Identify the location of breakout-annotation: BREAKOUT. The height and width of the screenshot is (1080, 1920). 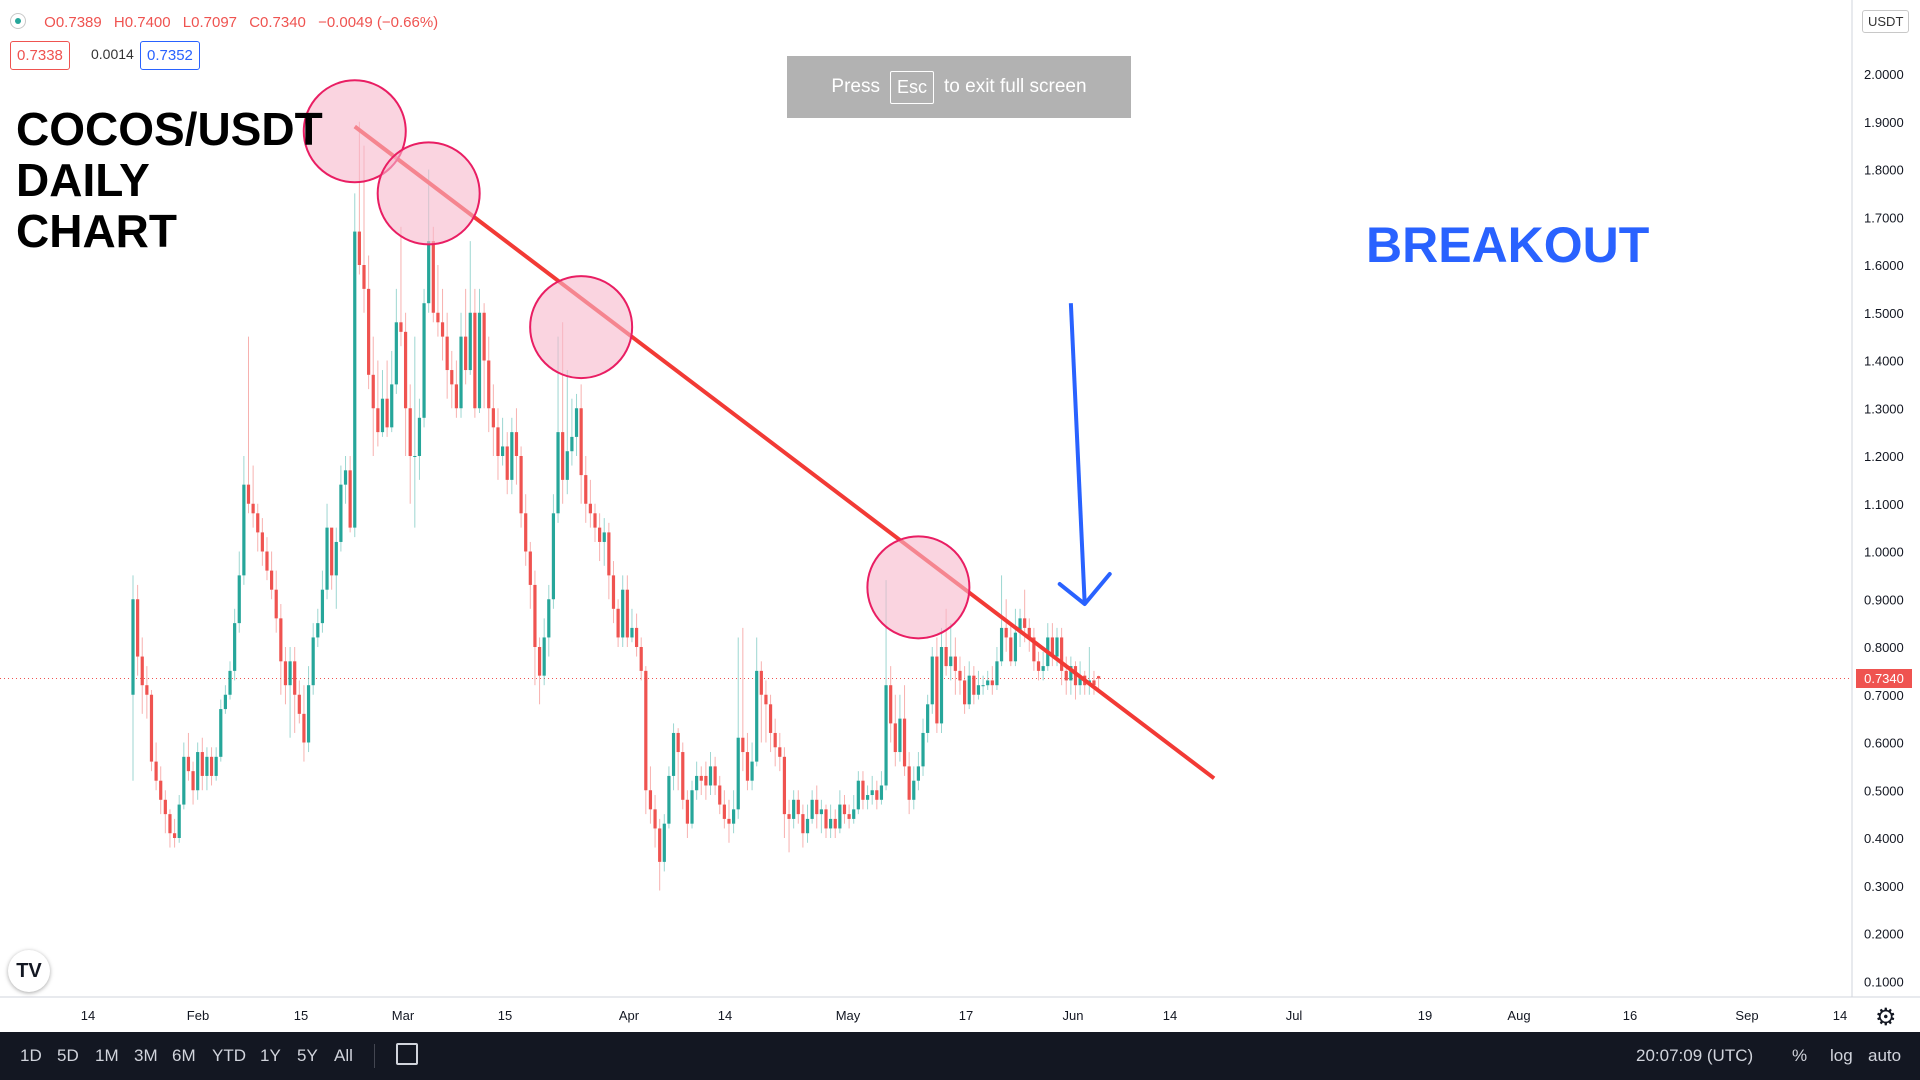
(1508, 245).